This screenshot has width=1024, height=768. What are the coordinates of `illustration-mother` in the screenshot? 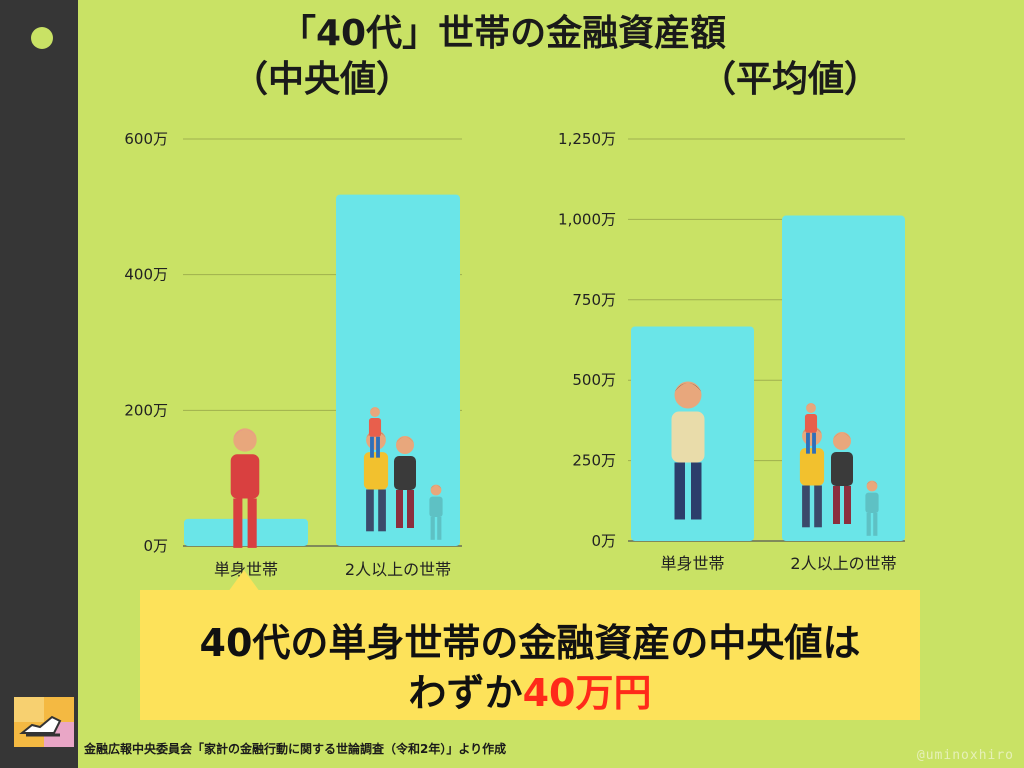 It's located at (405, 482).